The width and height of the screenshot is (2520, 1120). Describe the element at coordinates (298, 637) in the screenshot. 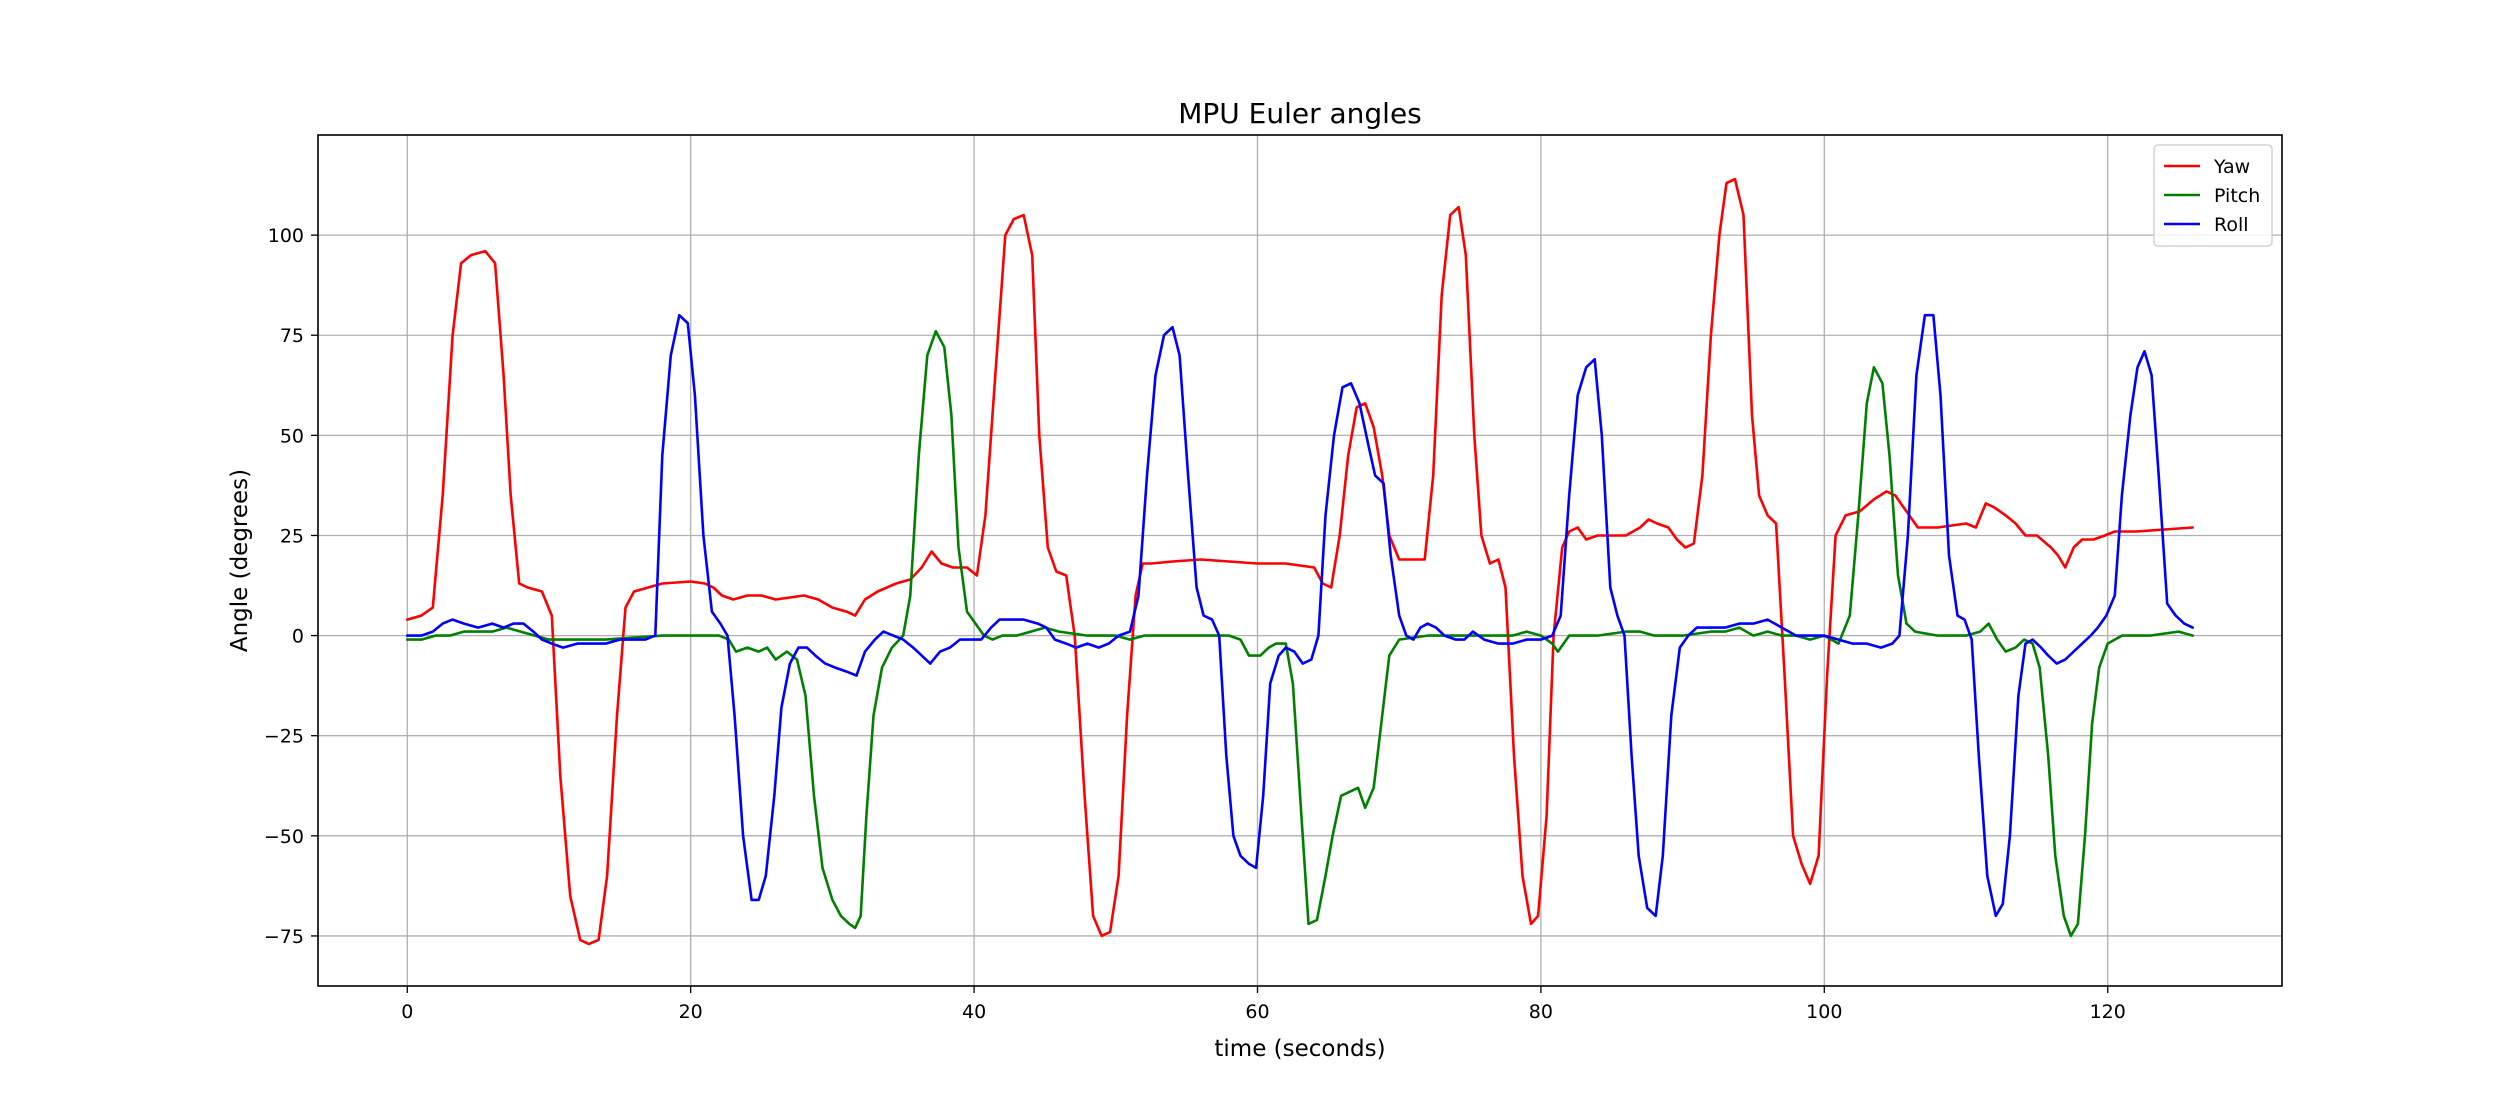

I see `y-tick-label: 0` at that location.